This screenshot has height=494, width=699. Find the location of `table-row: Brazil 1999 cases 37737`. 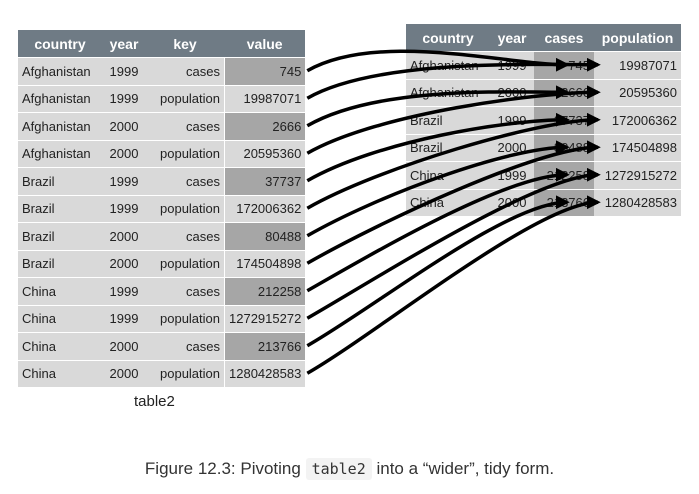

table-row: Brazil 1999 cases 37737 is located at coordinates (162, 181).